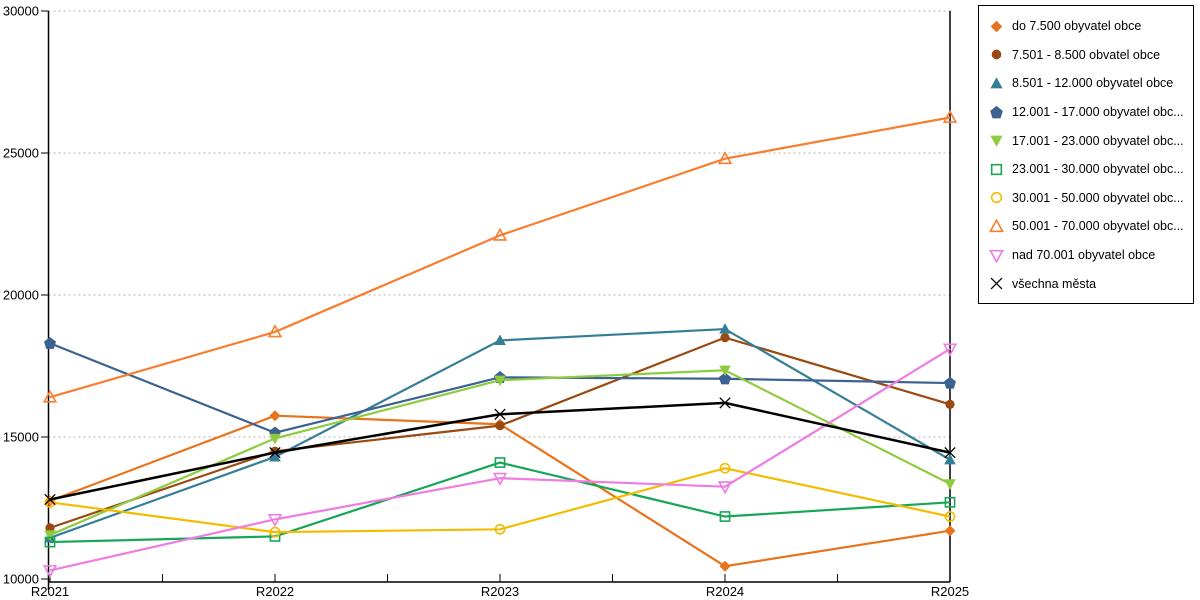 Image resolution: width=1200 pixels, height=600 pixels. I want to click on legend-item: 7.501 - 8.500 obvatel obce, so click(1086, 55).